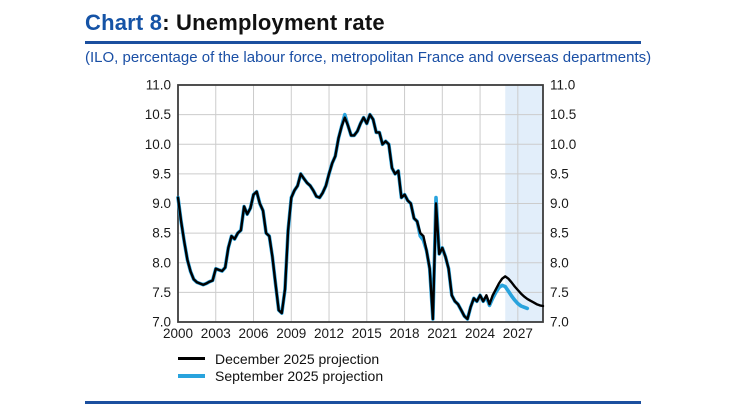 This screenshot has height=410, width=730. What do you see at coordinates (563, 144) in the screenshot?
I see `y-axis-label-right: 10.0` at bounding box center [563, 144].